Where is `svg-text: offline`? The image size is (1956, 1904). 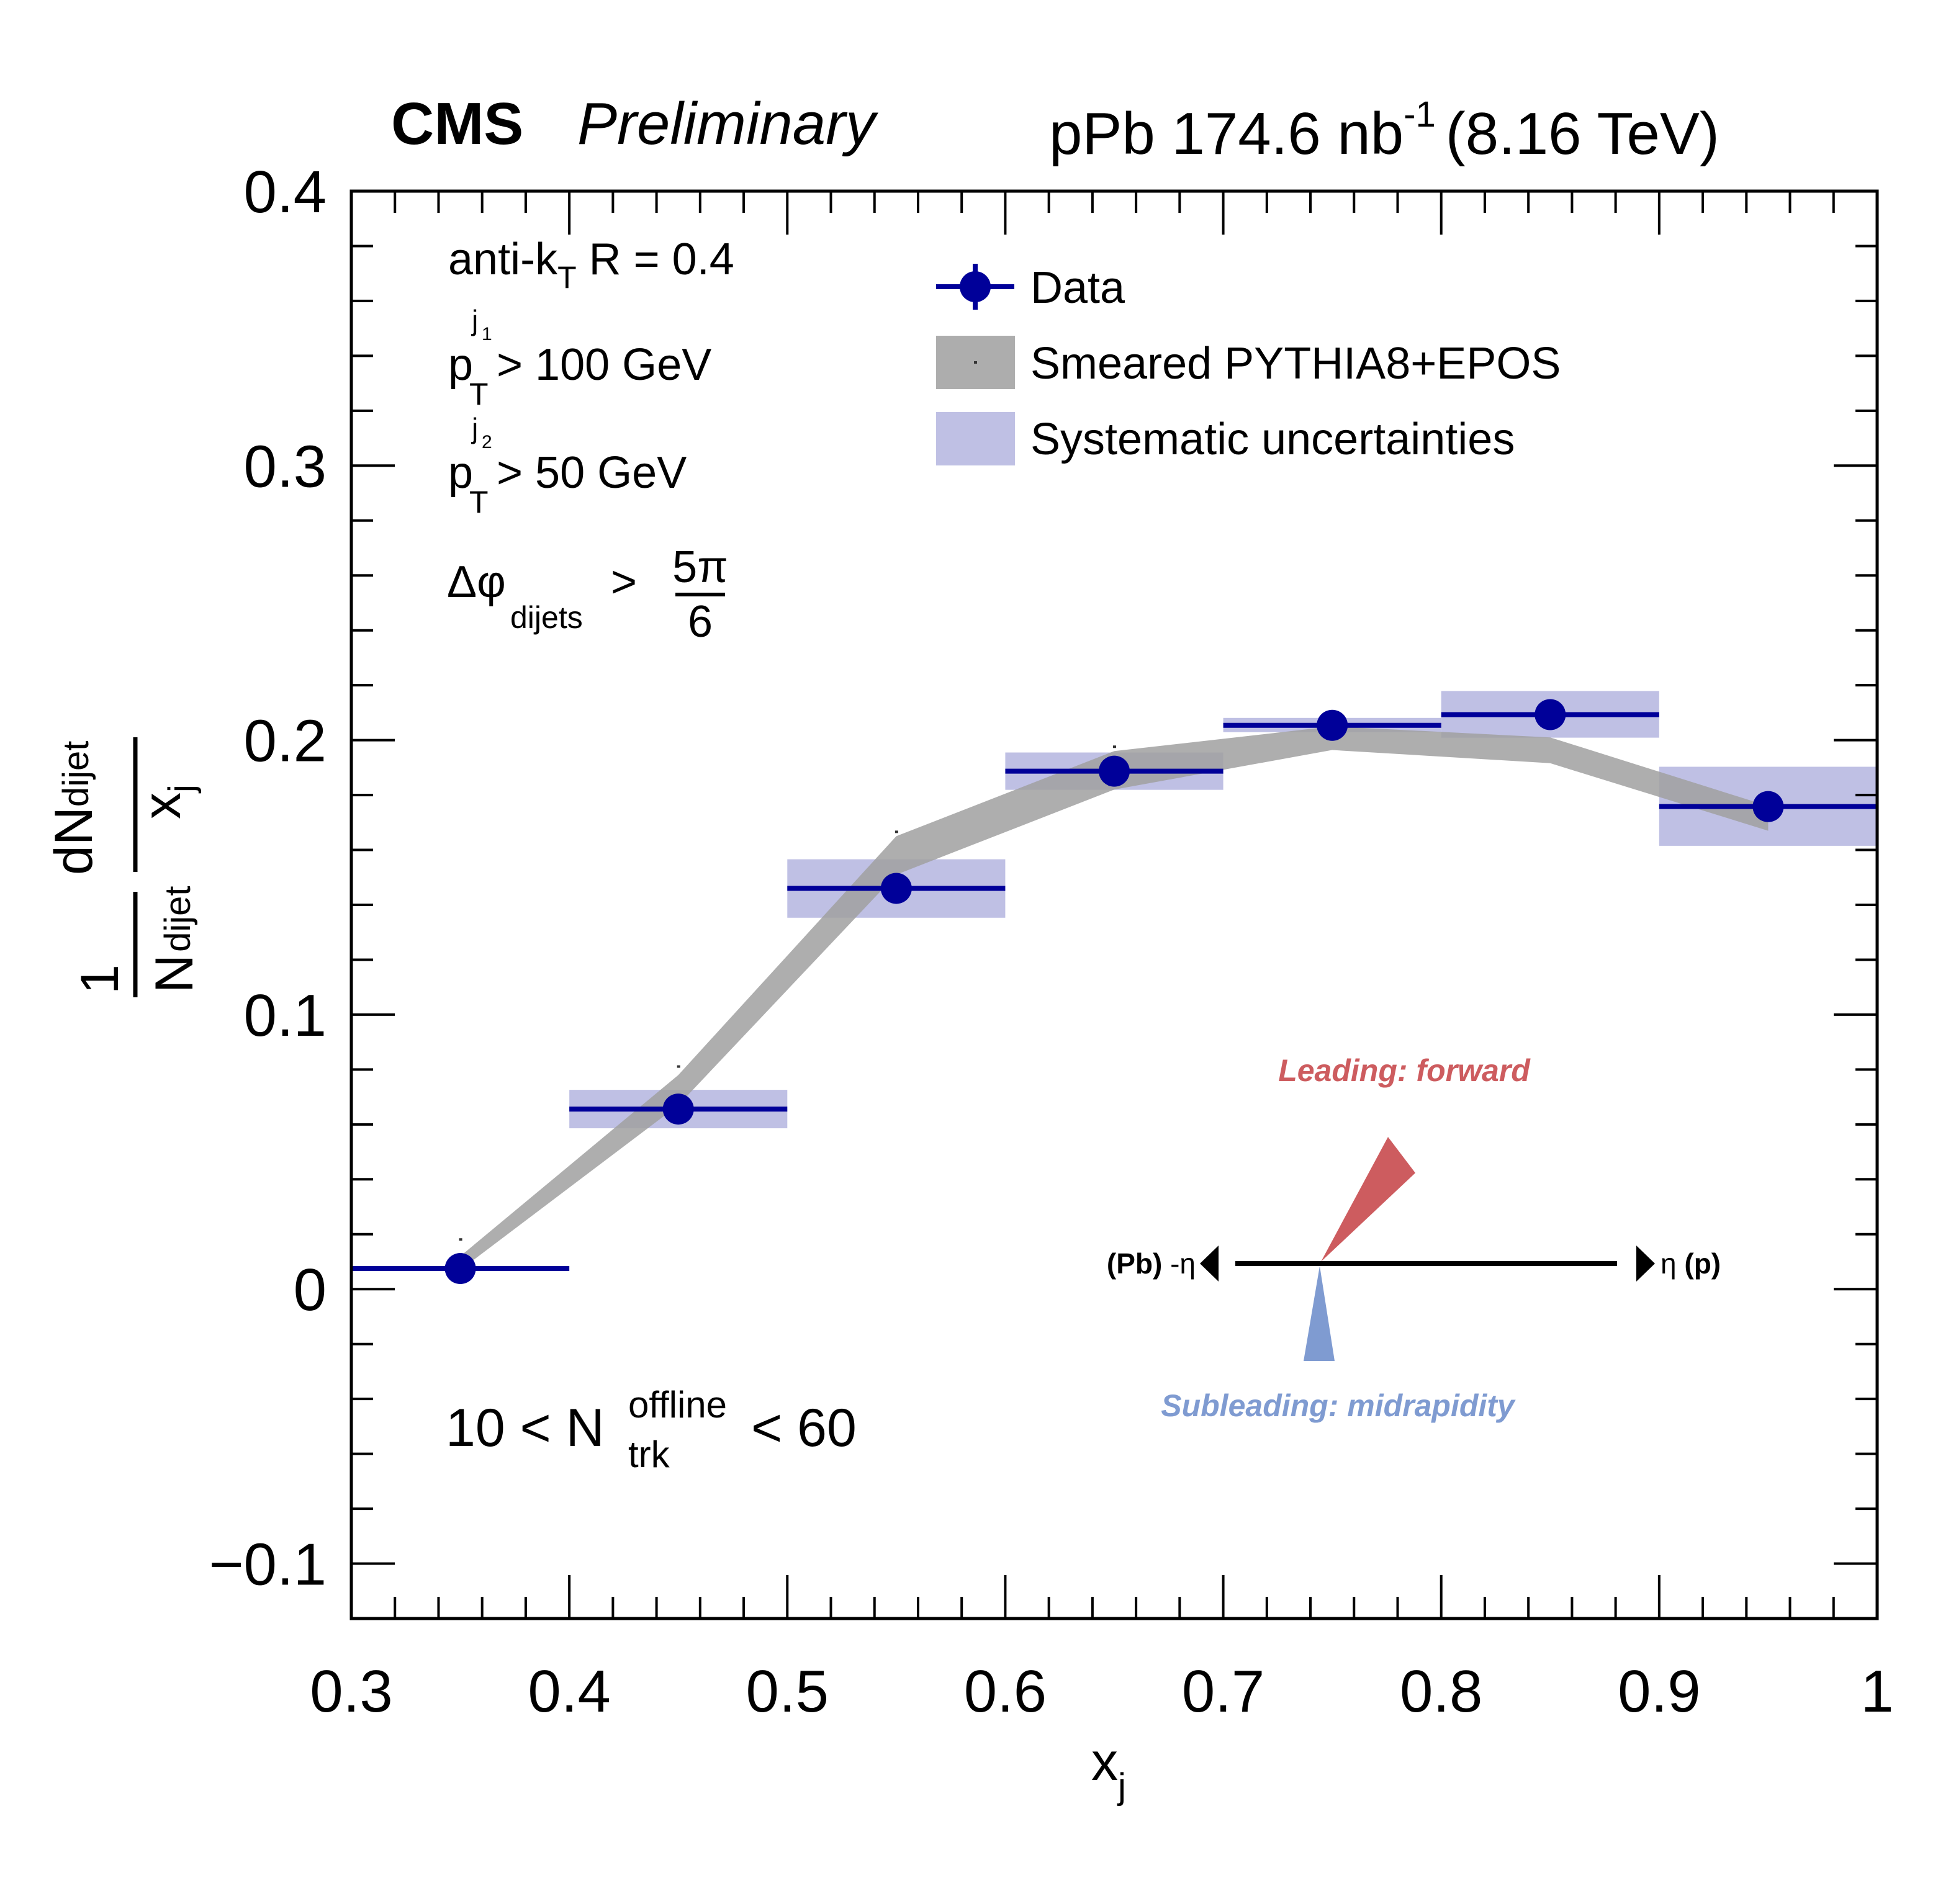
svg-text: offline is located at coordinates (677, 1405).